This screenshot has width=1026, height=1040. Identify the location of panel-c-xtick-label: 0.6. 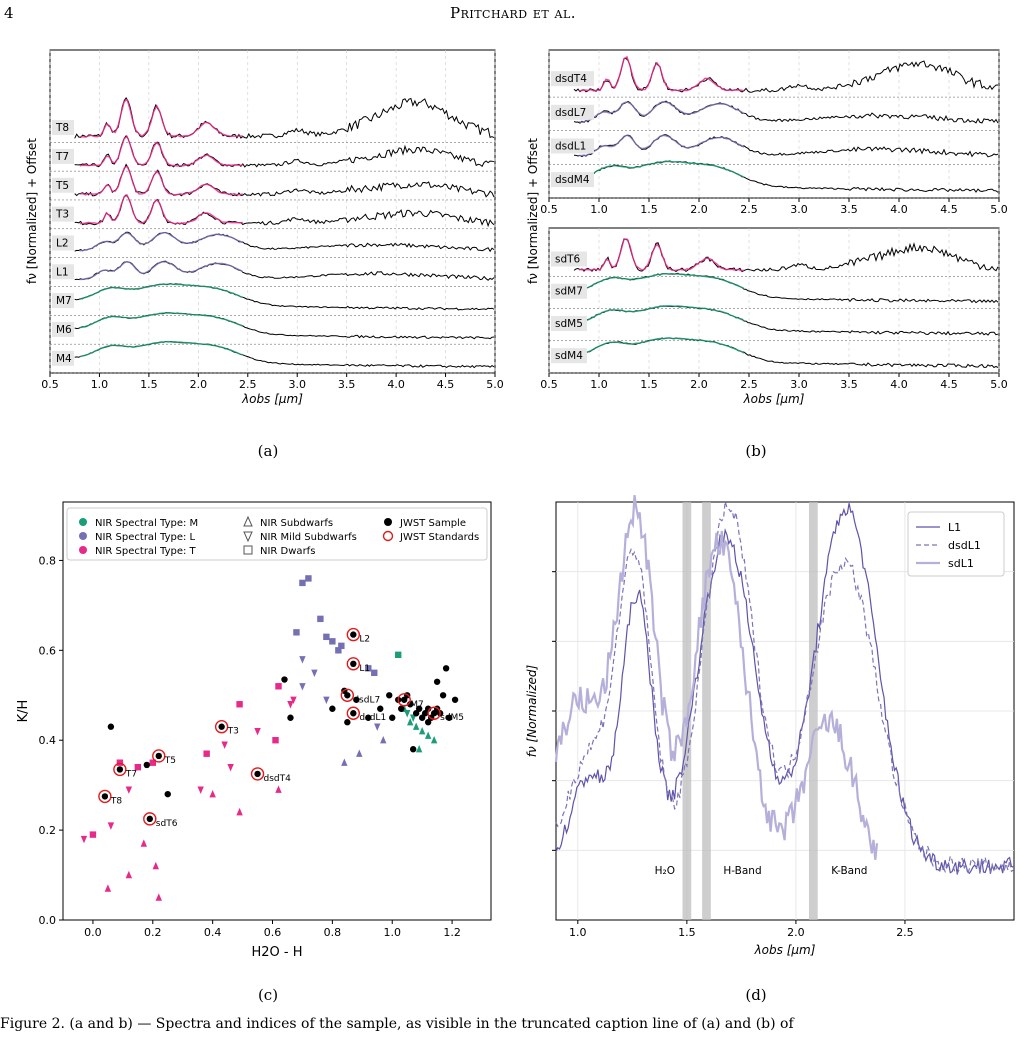
(273, 932).